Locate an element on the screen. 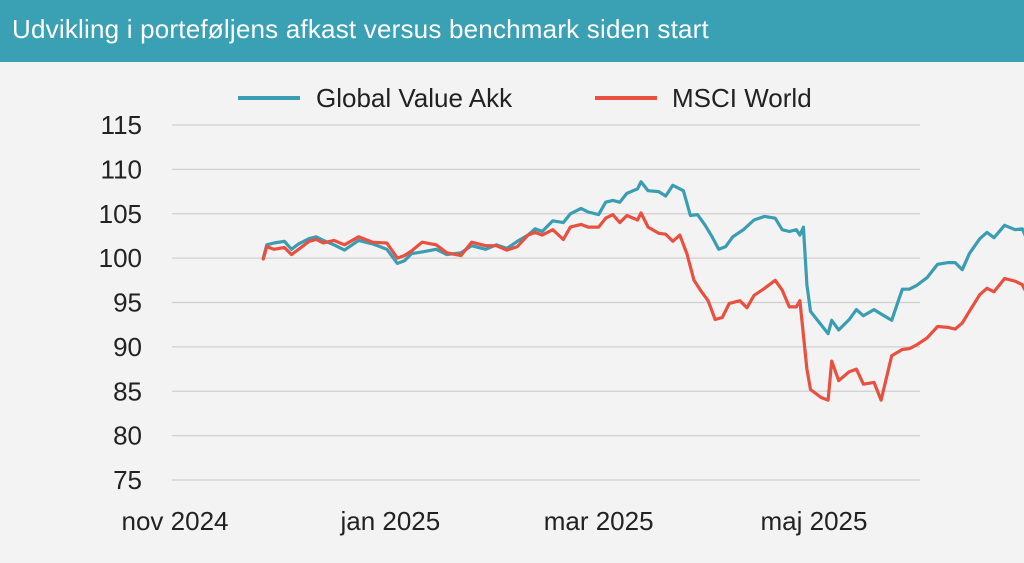 This screenshot has height=563, width=1024. y-tick-label: 100 is located at coordinates (120, 258).